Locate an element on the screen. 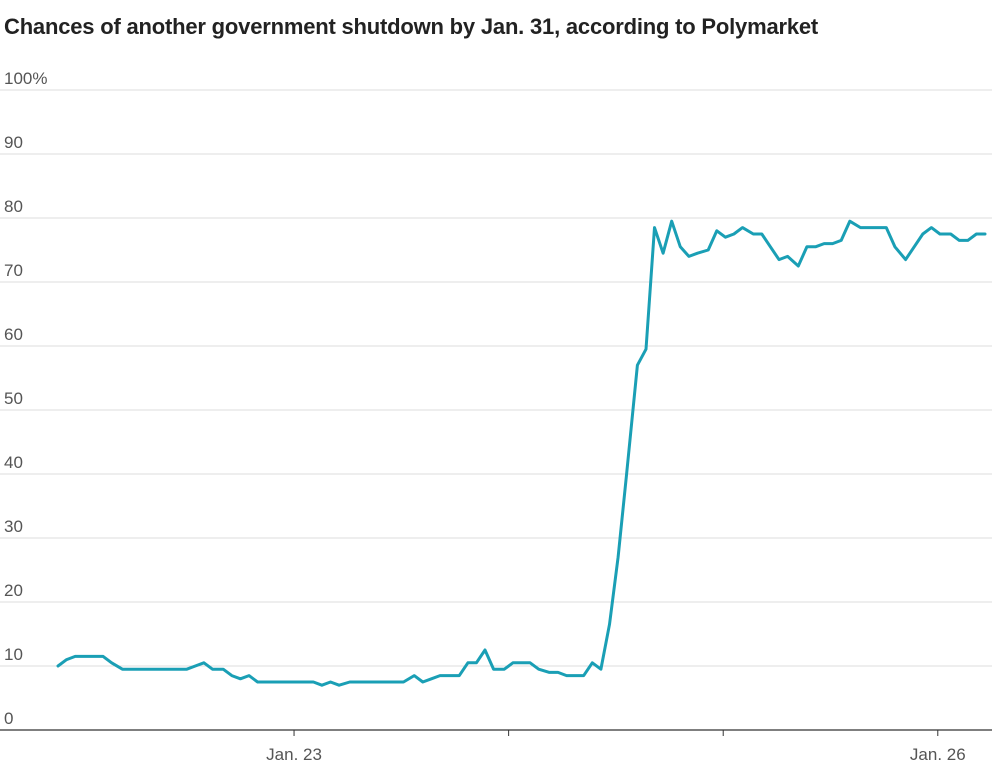 This screenshot has height=772, width=1008. x-axis: Jan. 23 Jan. 26 is located at coordinates (496, 746).